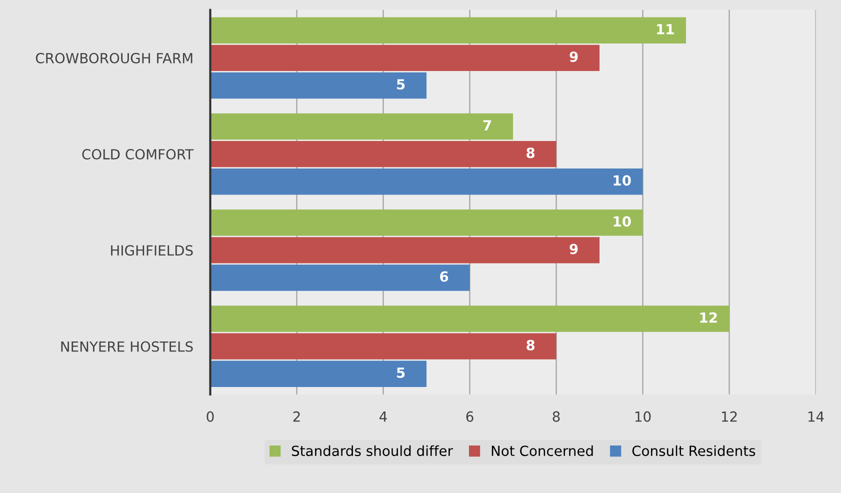  Describe the element at coordinates (487, 125) in the screenshot. I see `data-label: 7` at that location.